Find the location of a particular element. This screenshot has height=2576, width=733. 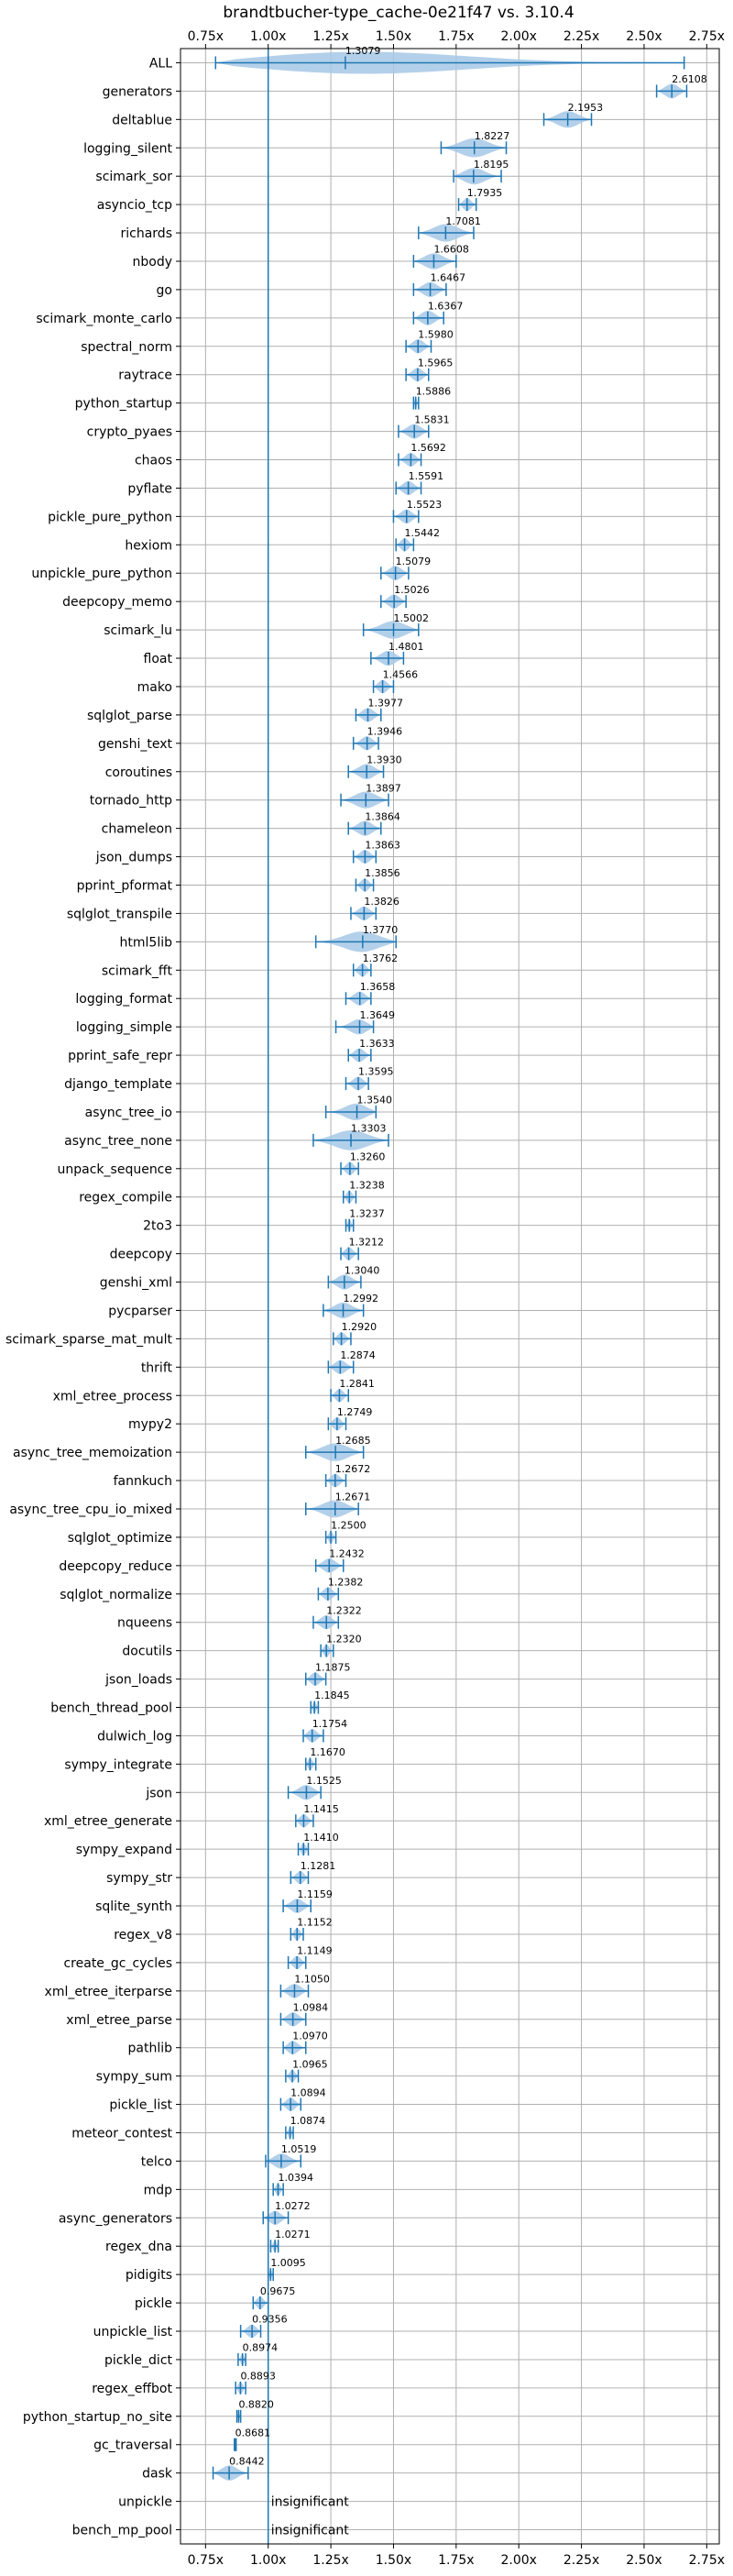

benchmark-label: genshi_text is located at coordinates (135, 744).